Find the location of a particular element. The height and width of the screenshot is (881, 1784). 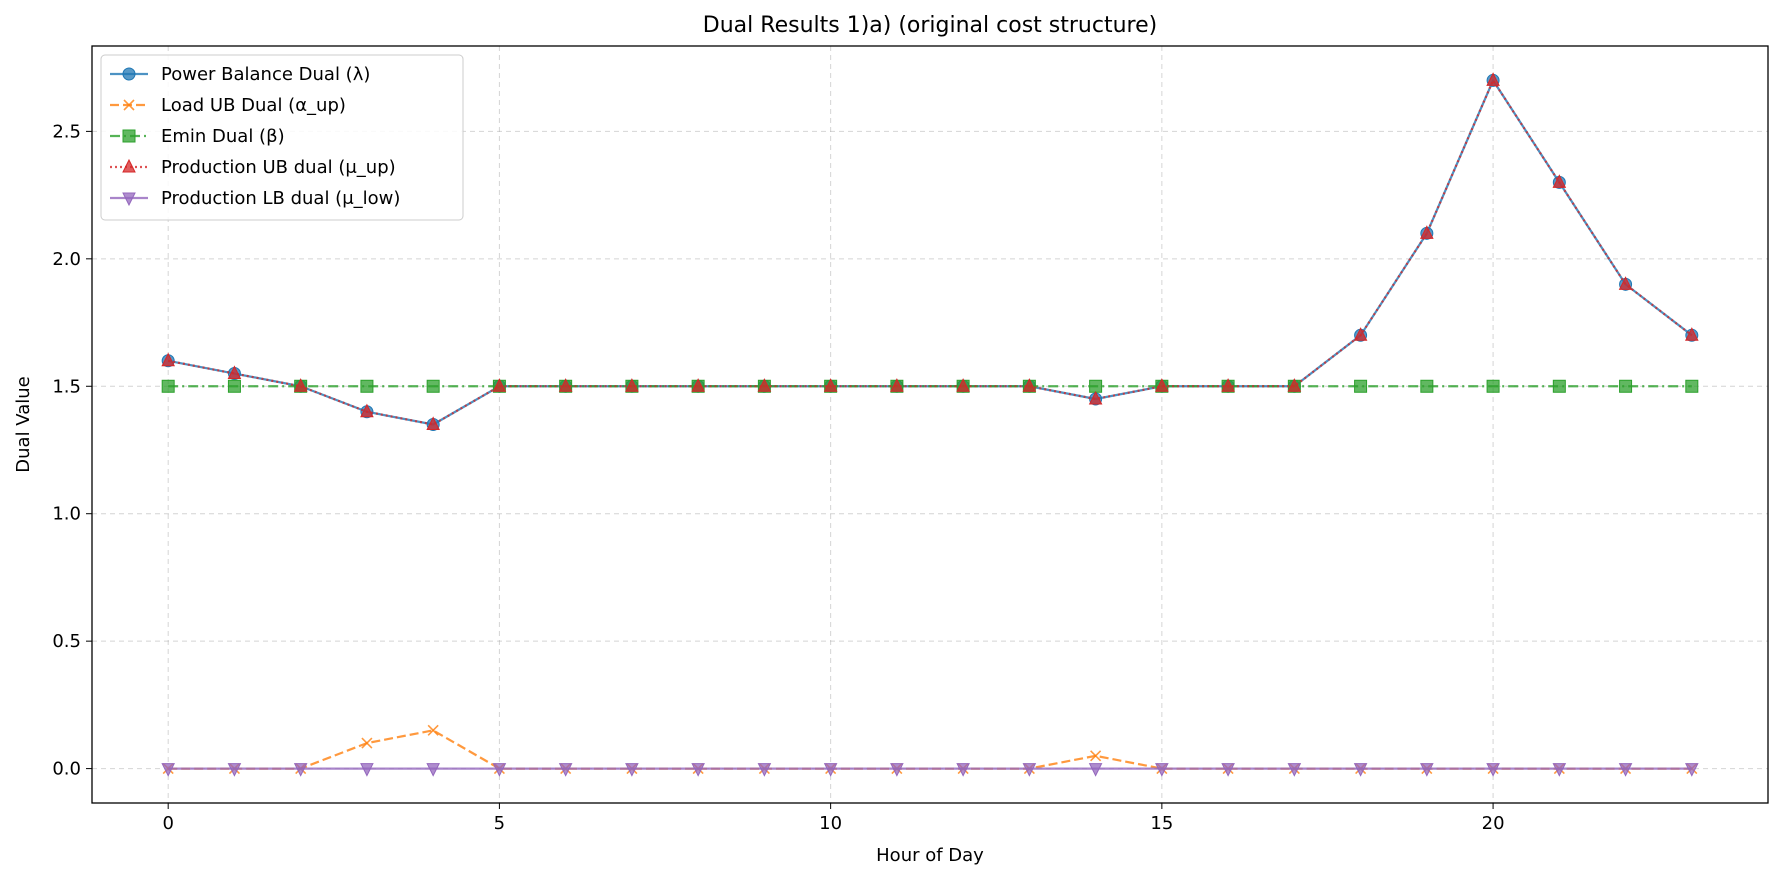

legend-item: Load UB Dual (α_up) is located at coordinates (228, 105).